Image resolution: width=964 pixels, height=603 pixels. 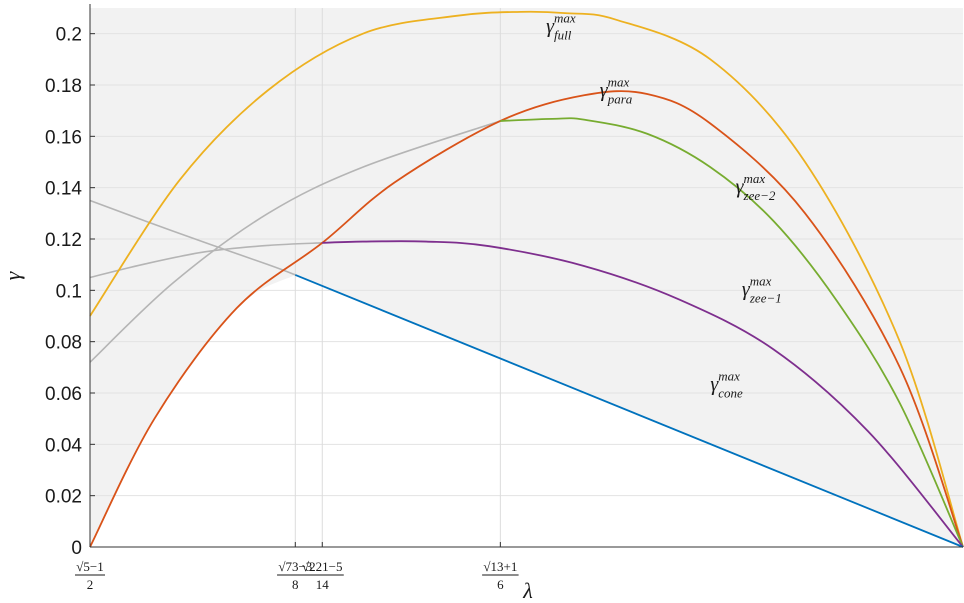 I want to click on x-tick-numerator: √73−3, so click(x=295, y=566).